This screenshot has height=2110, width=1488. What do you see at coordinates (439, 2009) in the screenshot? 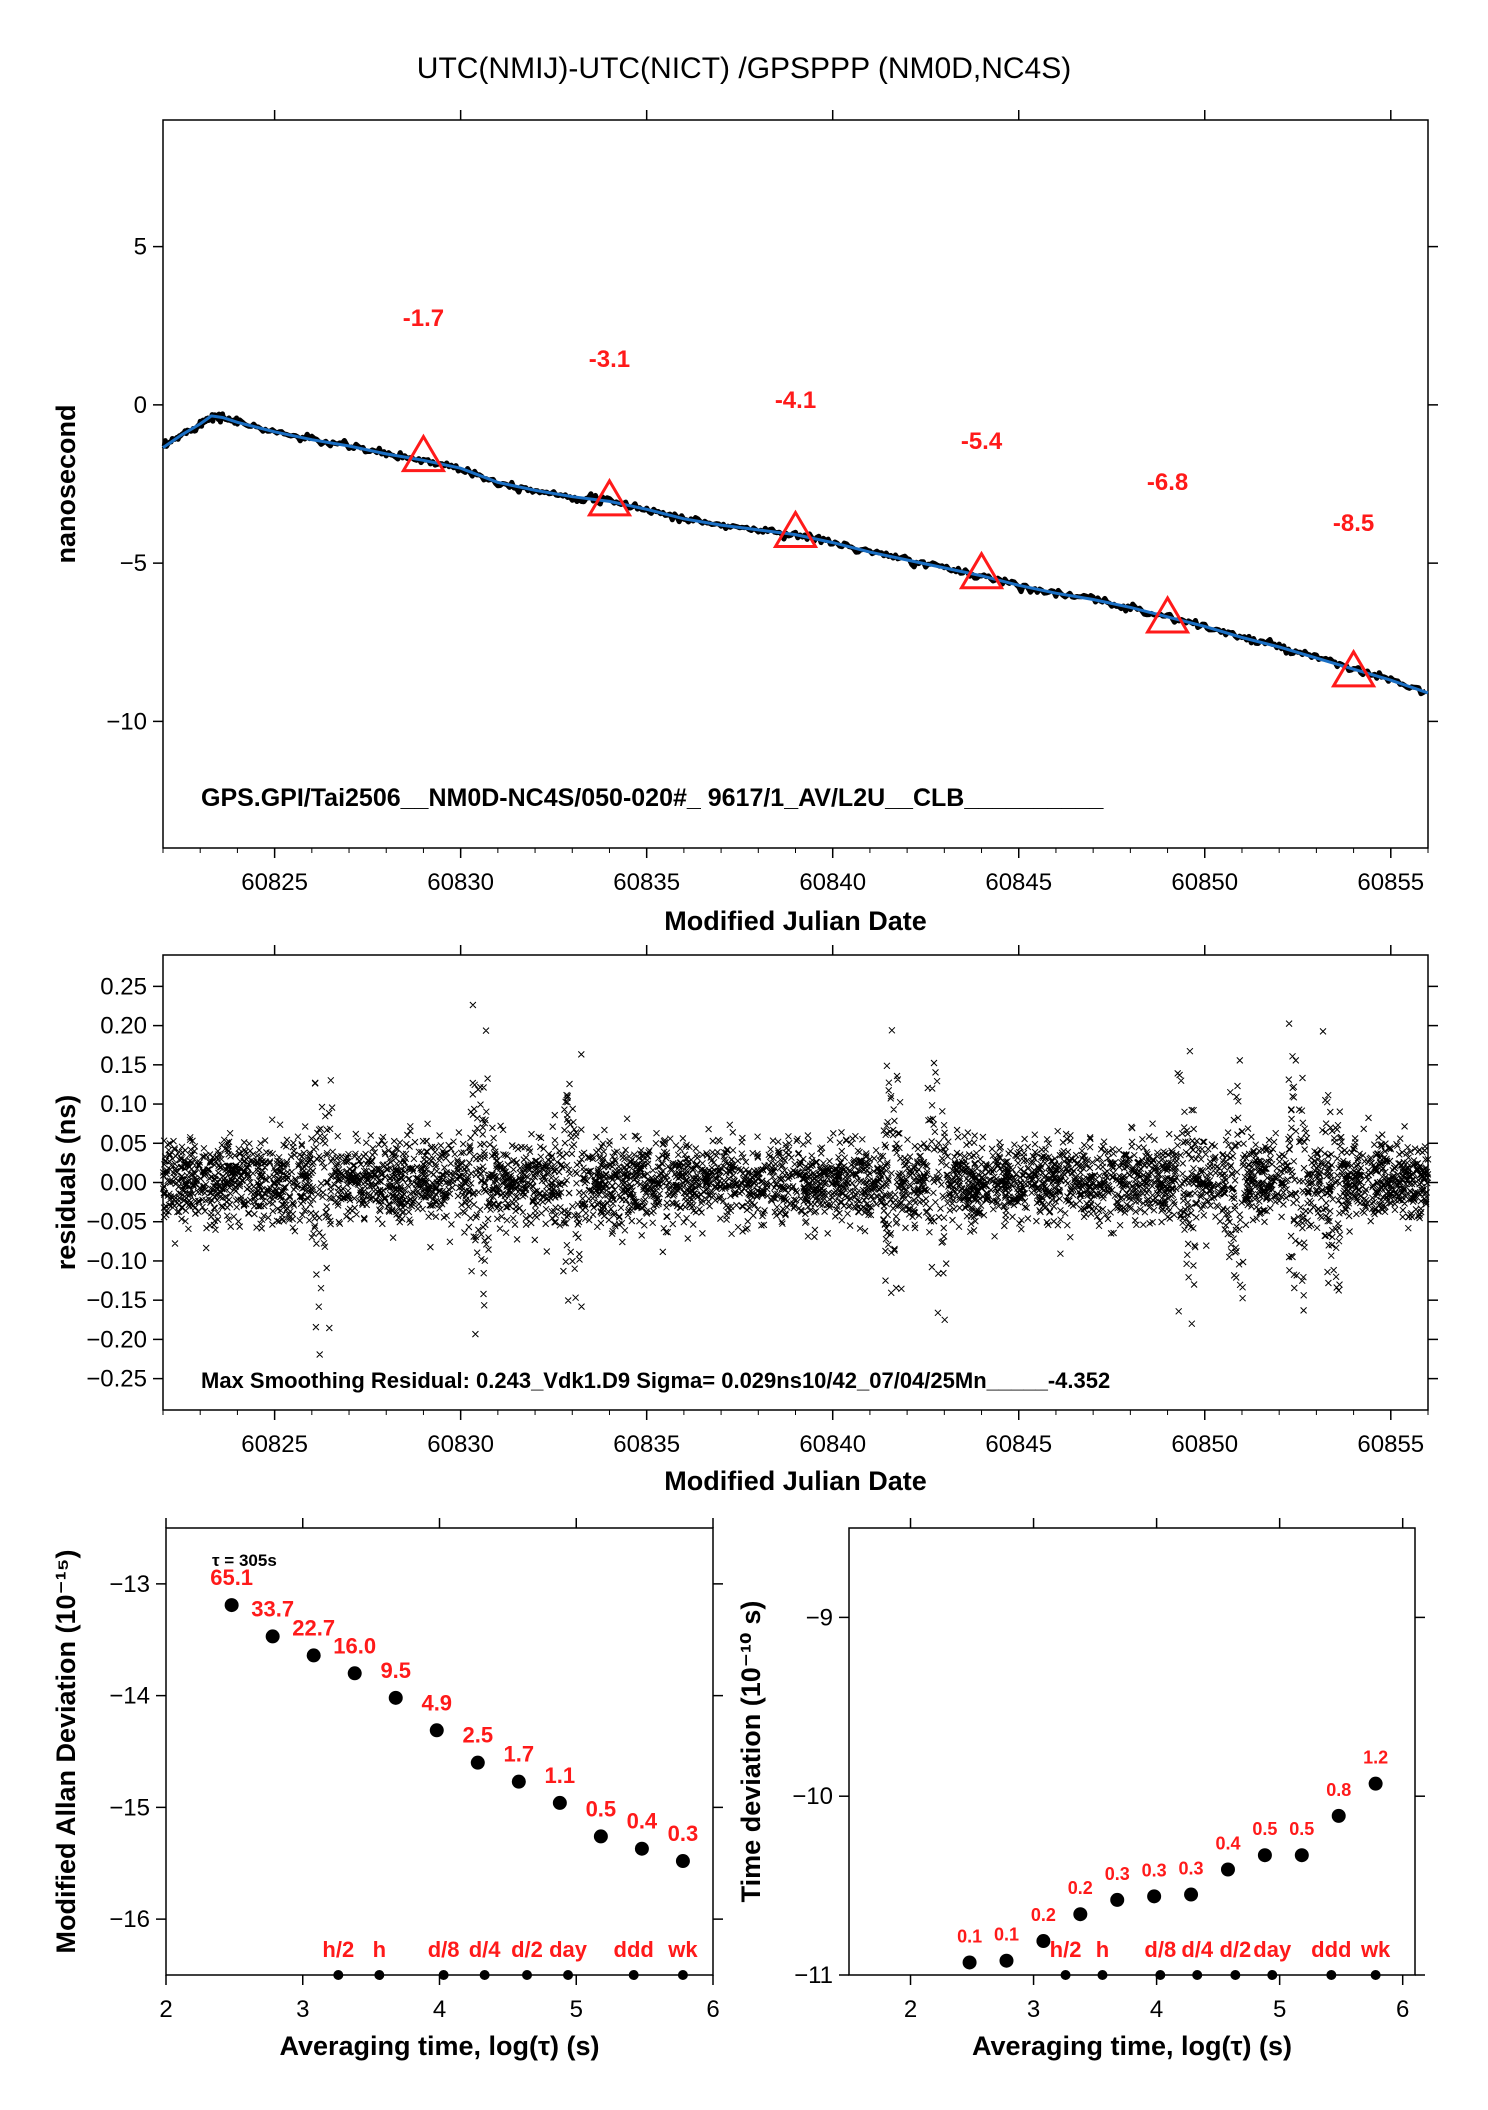
I see `mdev-xtick-label: 4` at bounding box center [439, 2009].